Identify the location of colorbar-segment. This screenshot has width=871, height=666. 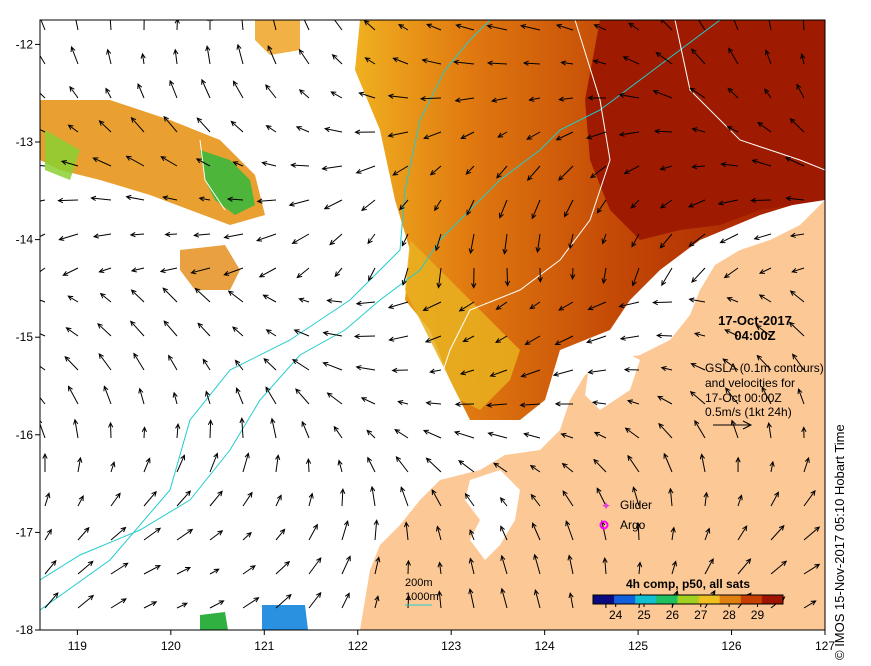
(688, 599).